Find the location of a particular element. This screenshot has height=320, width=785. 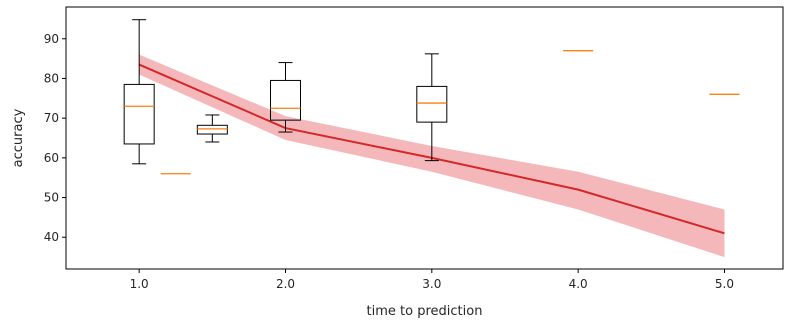

y-tick-label: 80 is located at coordinates (51, 78).